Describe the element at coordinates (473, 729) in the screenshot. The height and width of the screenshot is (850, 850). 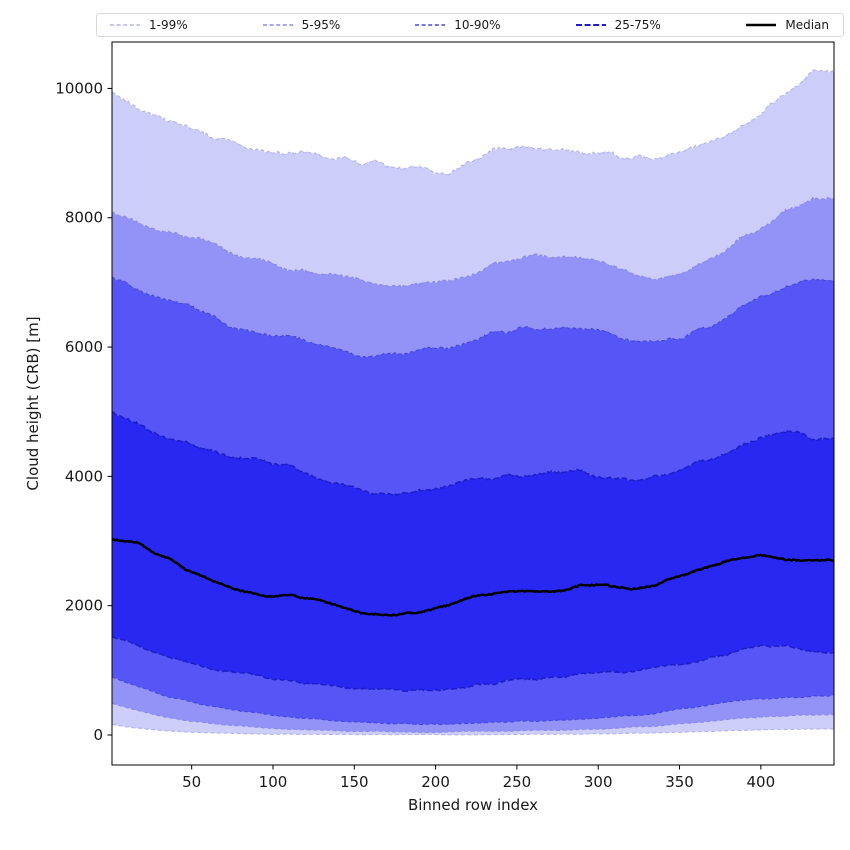
I see `percentile-line-p1` at that location.